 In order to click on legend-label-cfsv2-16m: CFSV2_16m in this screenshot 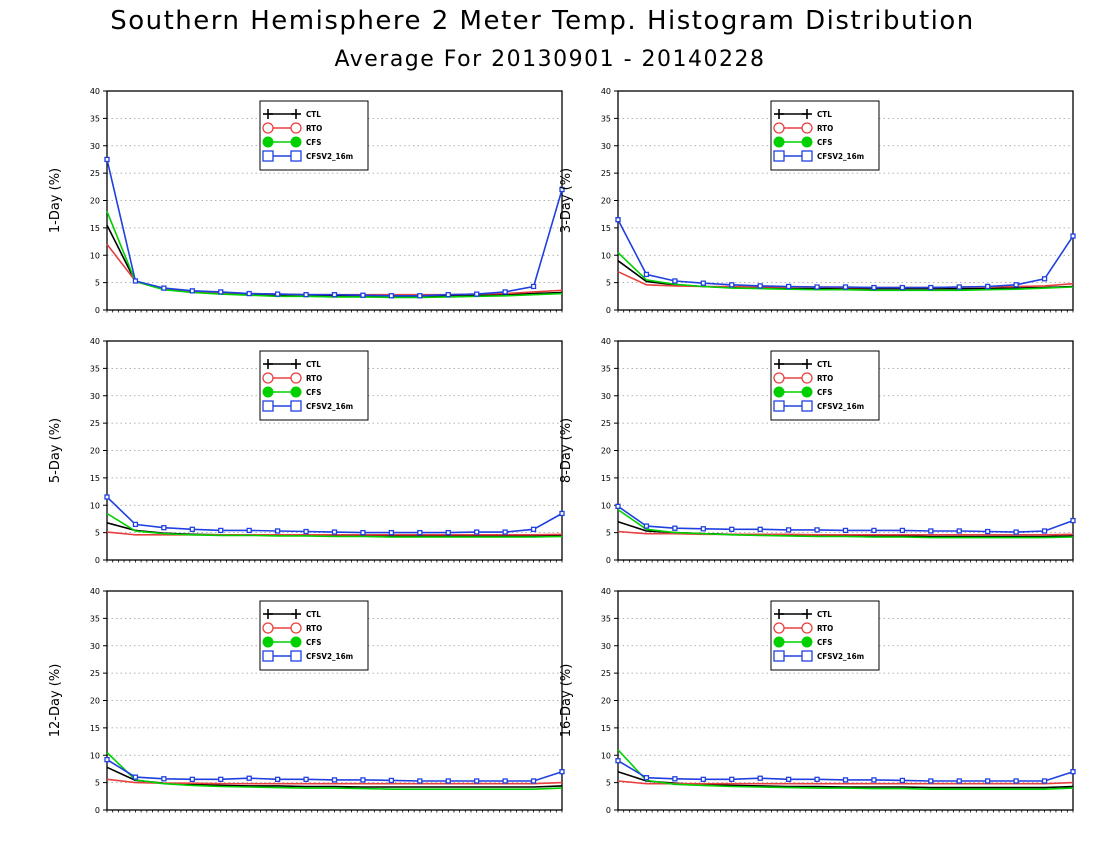, I will do `click(840, 656)`.